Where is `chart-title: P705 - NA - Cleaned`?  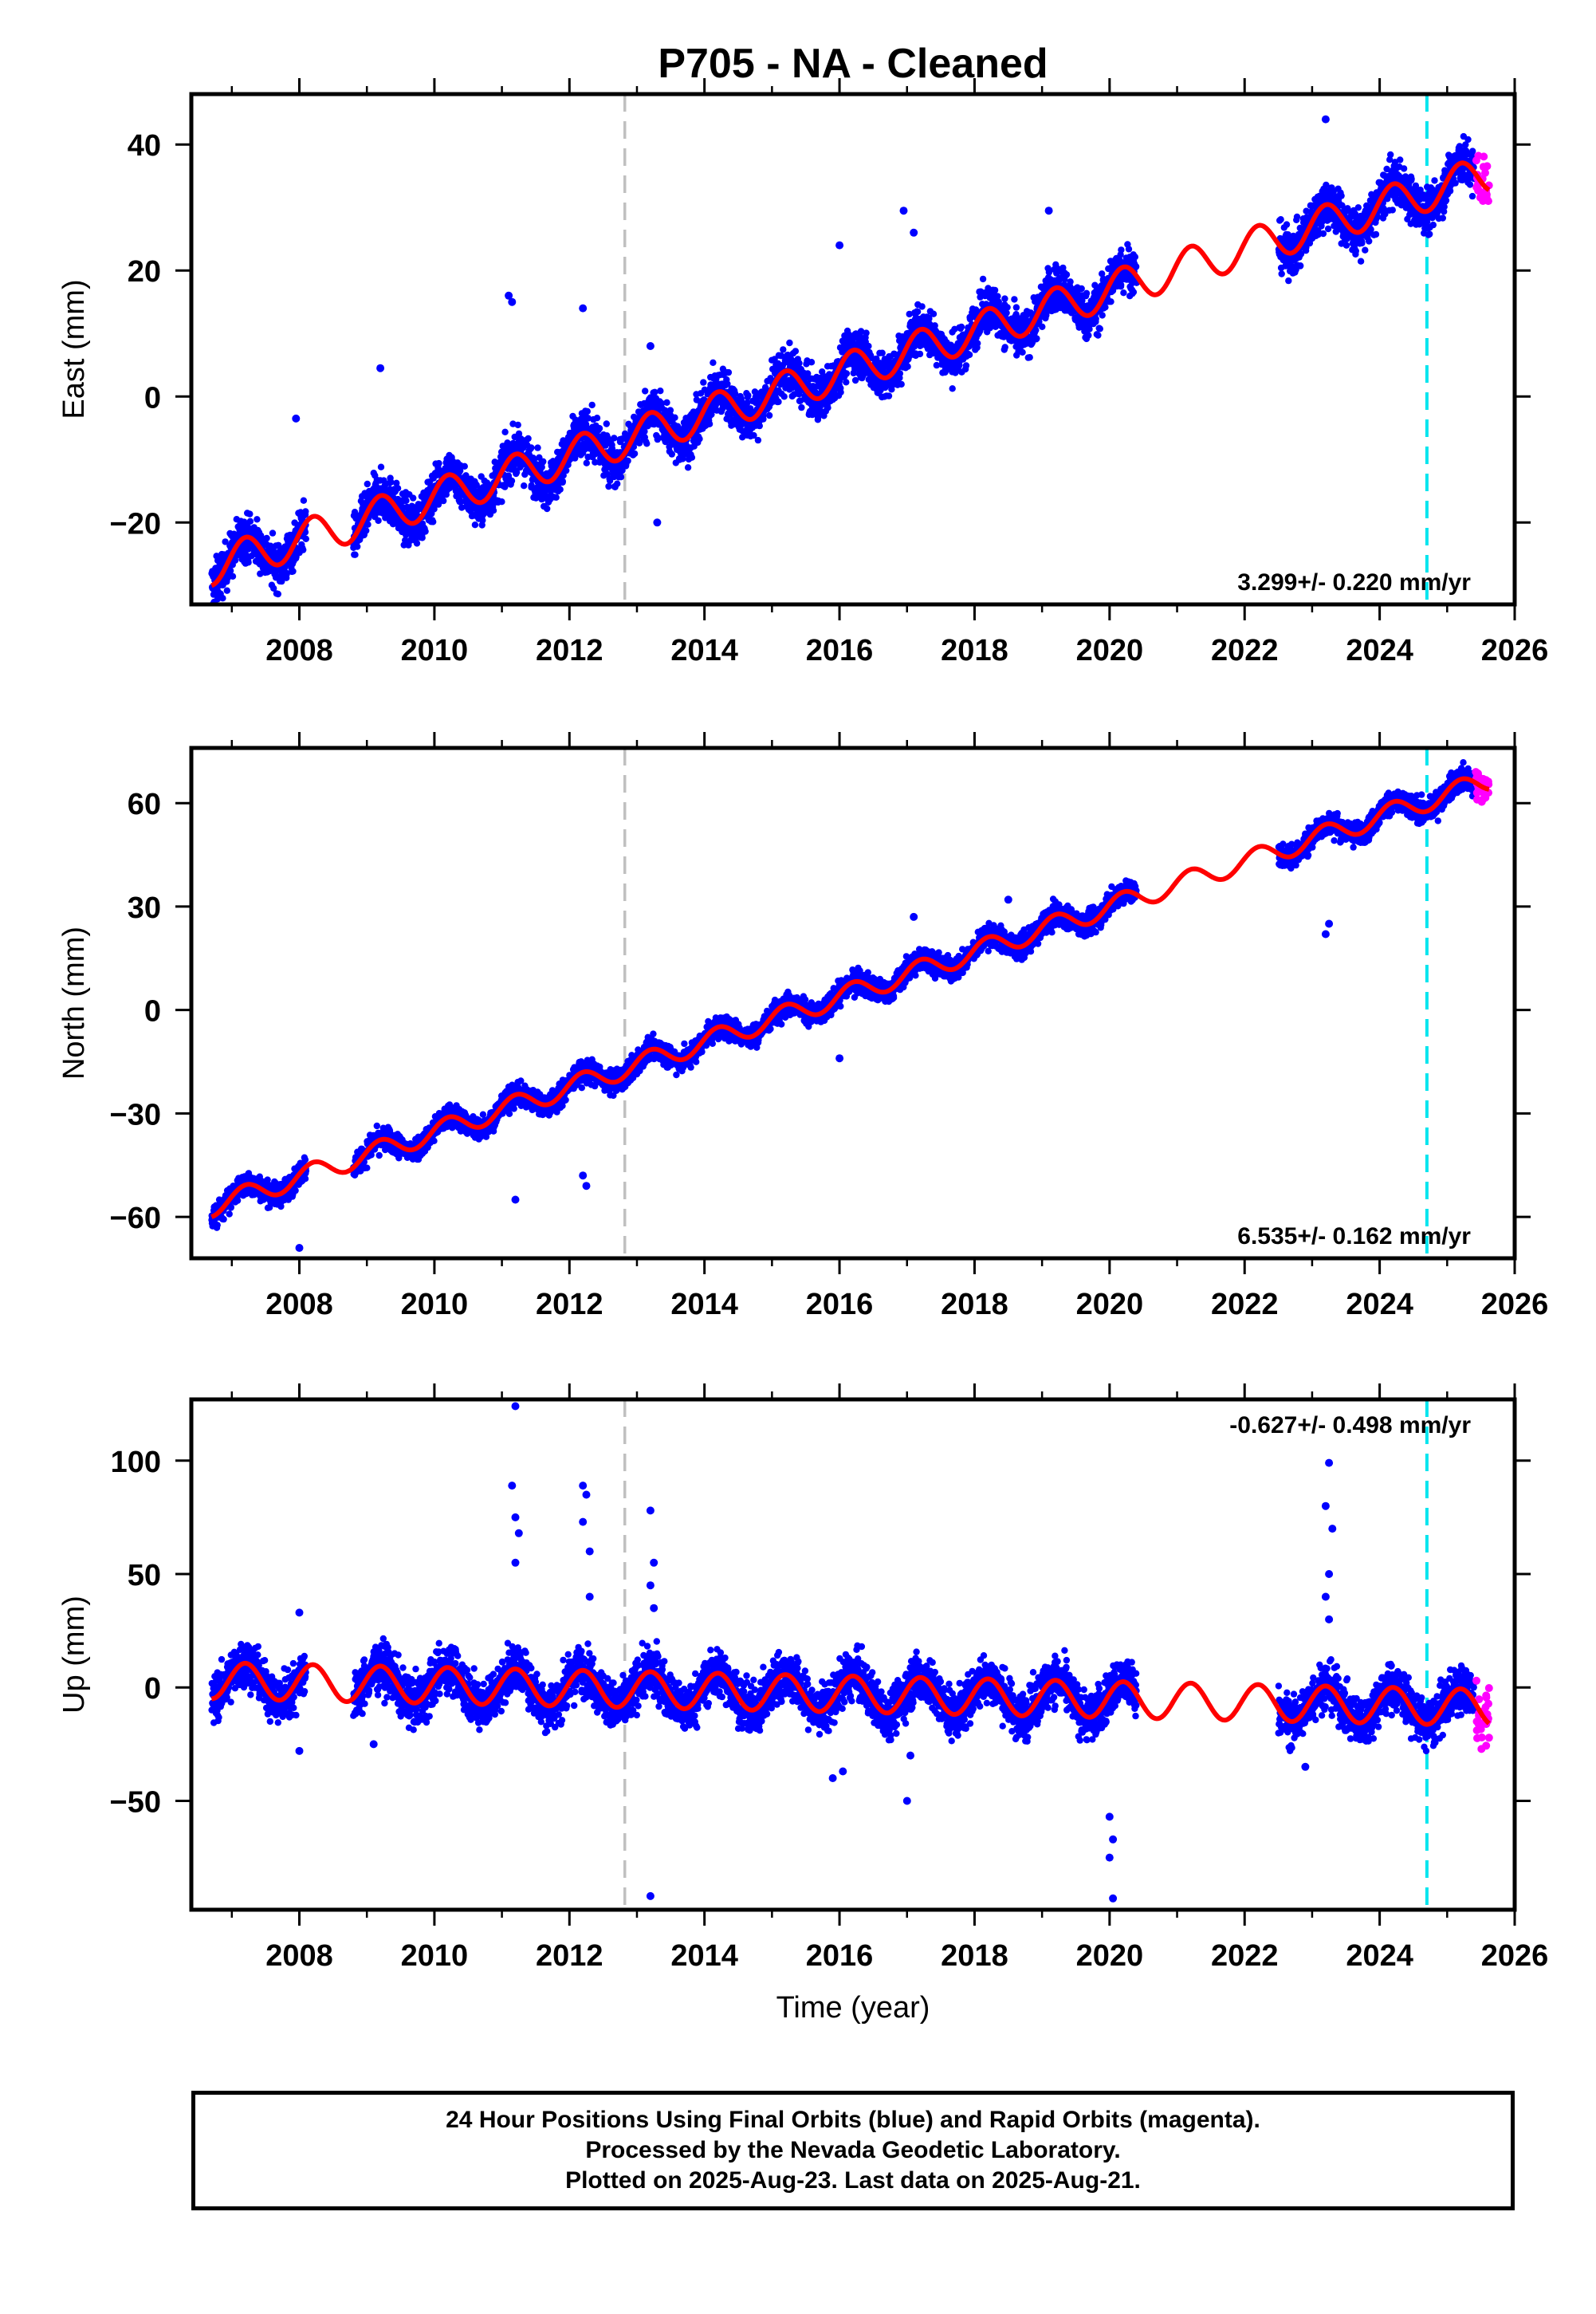 chart-title: P705 - NA - Cleaned is located at coordinates (853, 64).